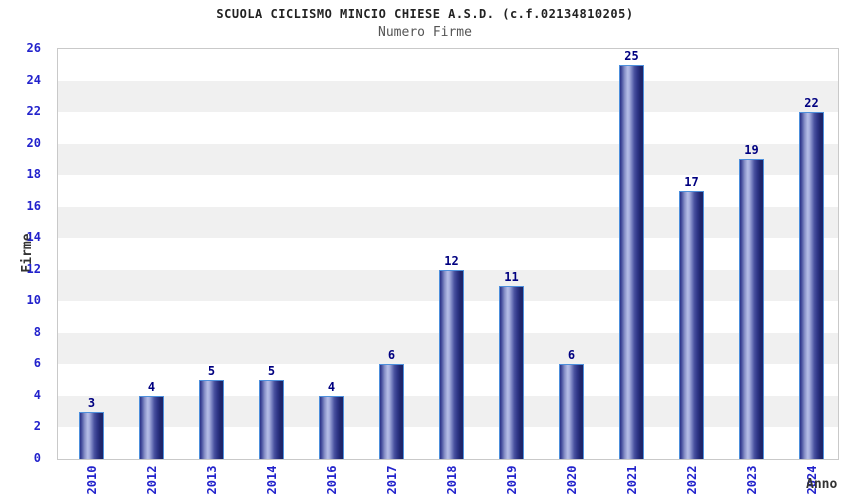 The width and height of the screenshot is (850, 500). What do you see at coordinates (37, 394) in the screenshot?
I see `y-tick-label: 4` at bounding box center [37, 394].